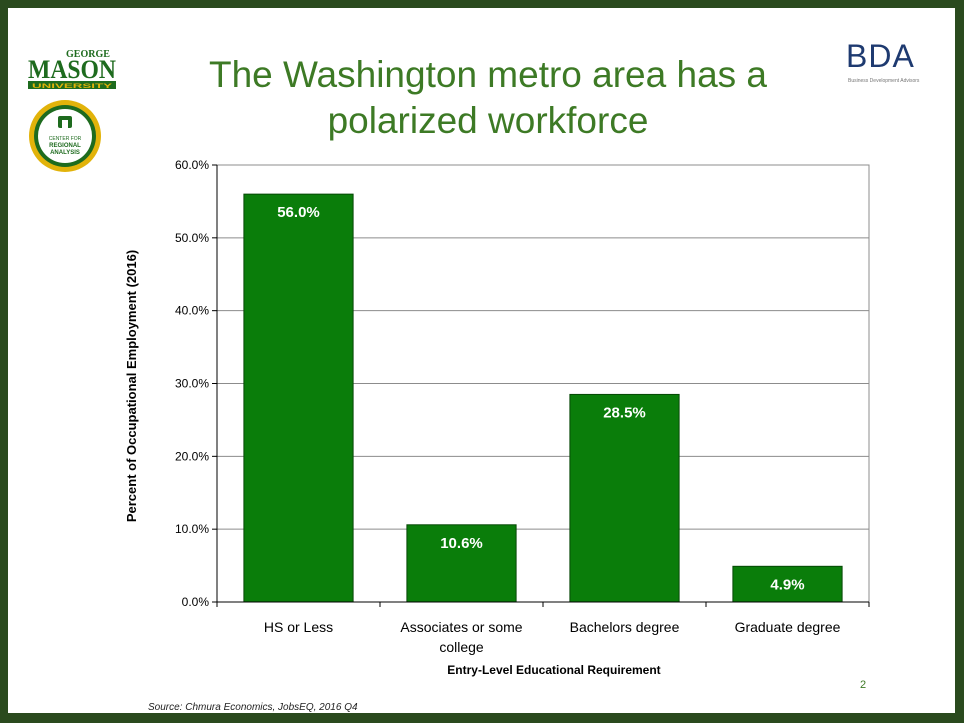 This screenshot has width=964, height=723. What do you see at coordinates (88, 54) in the screenshot?
I see `gmu-logo-top: GEORGE` at bounding box center [88, 54].